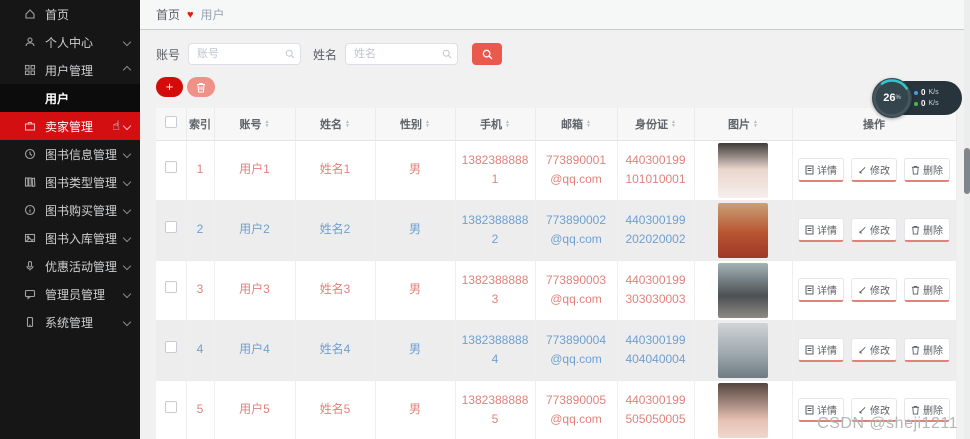 This screenshot has height=439, width=970. What do you see at coordinates (70, 42) in the screenshot?
I see `sidebar-item-personal-center: 个人中心` at bounding box center [70, 42].